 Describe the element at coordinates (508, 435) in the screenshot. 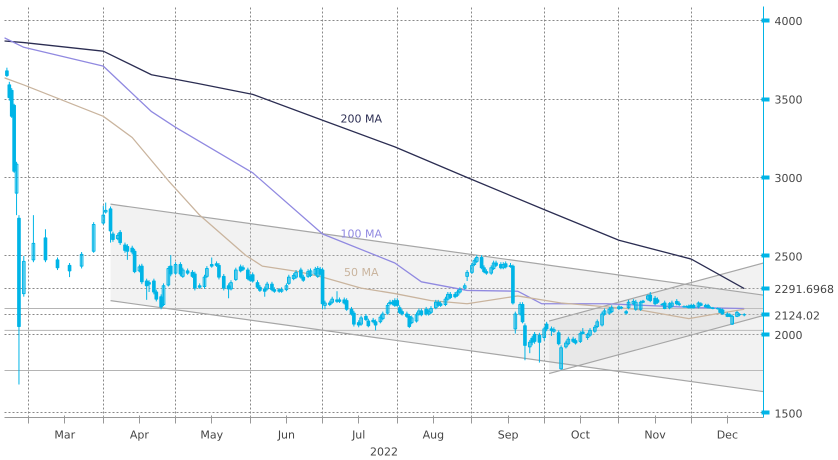

I see `x-tick-label: Sep` at that location.